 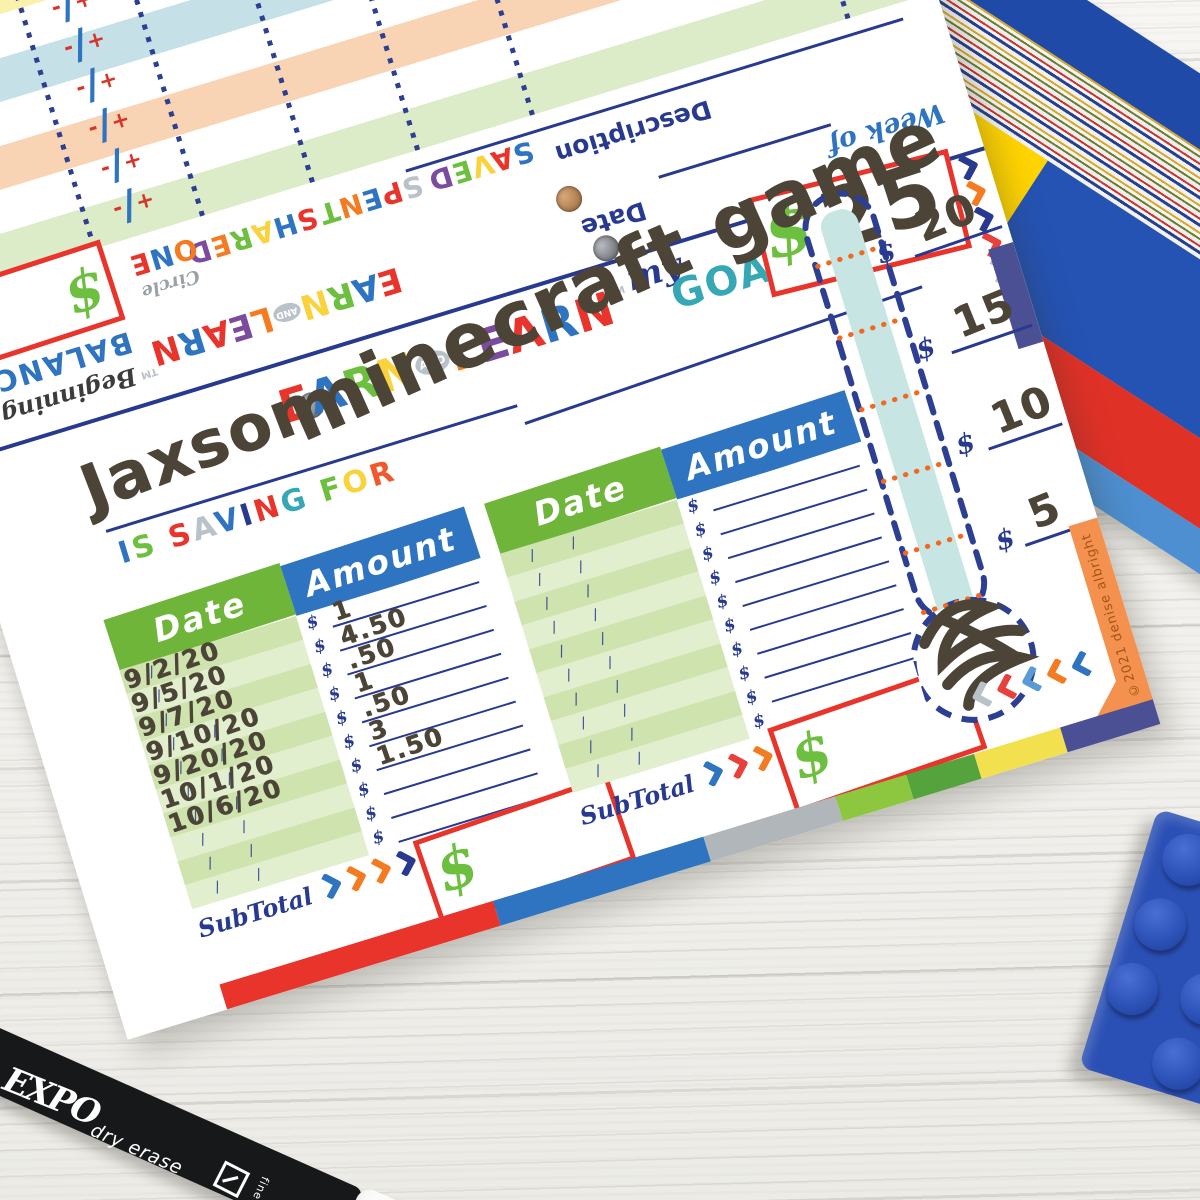 I want to click on bulb-scribble, so click(x=979, y=655).